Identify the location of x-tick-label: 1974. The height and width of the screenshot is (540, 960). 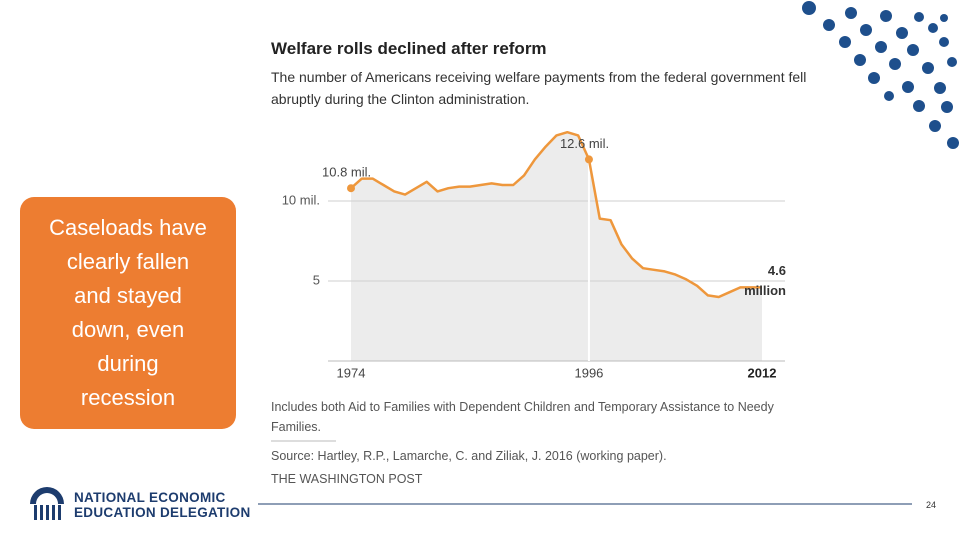
(351, 372).